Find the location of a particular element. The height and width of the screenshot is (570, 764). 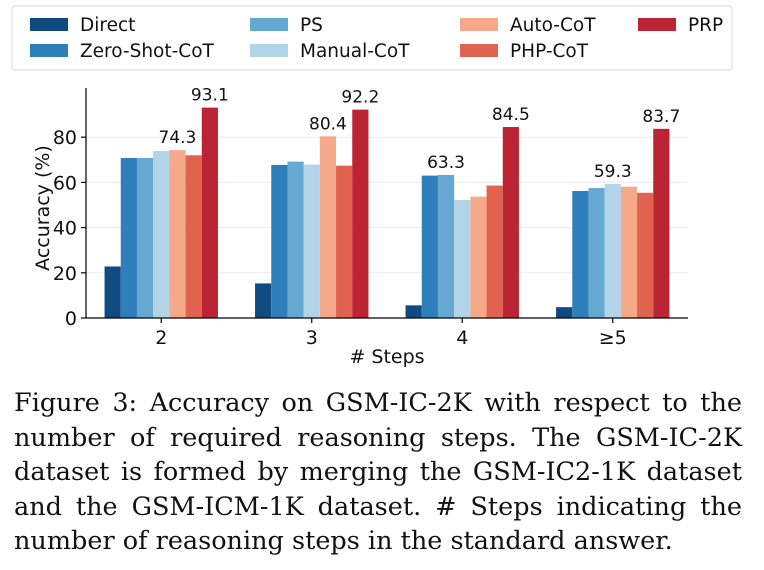

data-label: 74.3 is located at coordinates (178, 138).